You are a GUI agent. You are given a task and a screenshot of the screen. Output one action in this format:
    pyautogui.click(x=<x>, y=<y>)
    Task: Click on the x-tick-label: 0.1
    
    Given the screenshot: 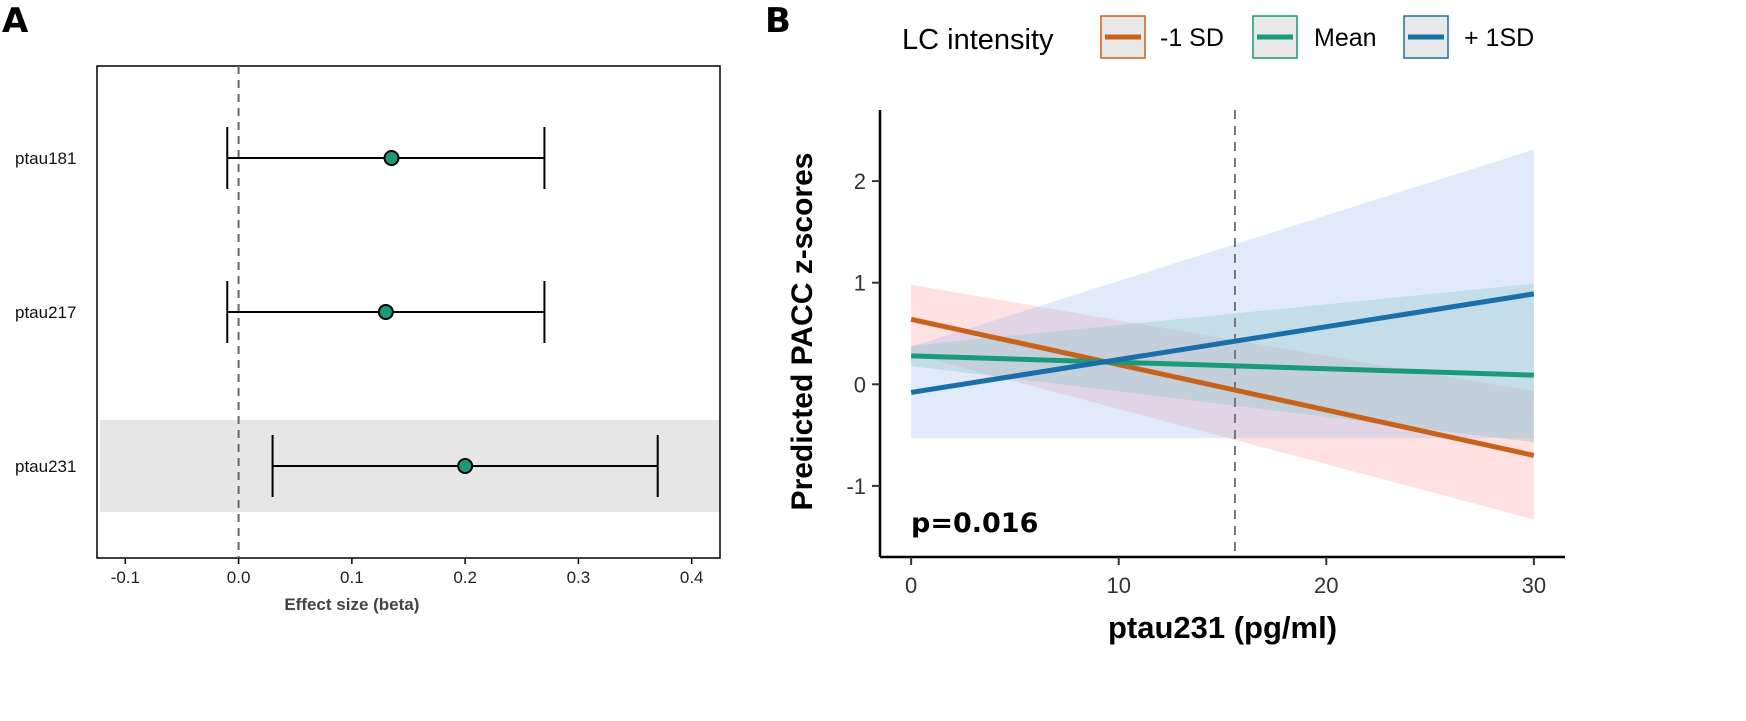 What is the action you would take?
    pyautogui.click(x=352, y=577)
    